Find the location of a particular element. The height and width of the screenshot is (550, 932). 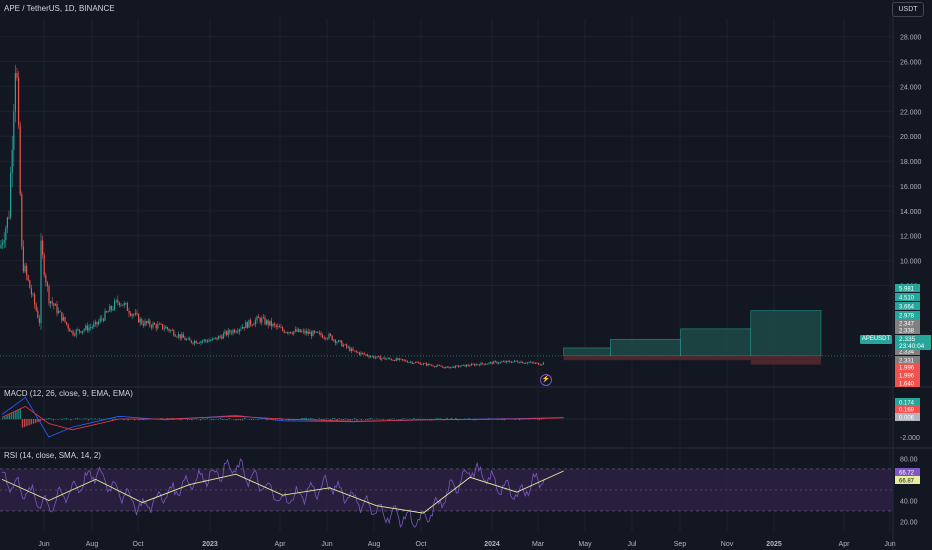

lightning-icon: ⚡ is located at coordinates (546, 380).